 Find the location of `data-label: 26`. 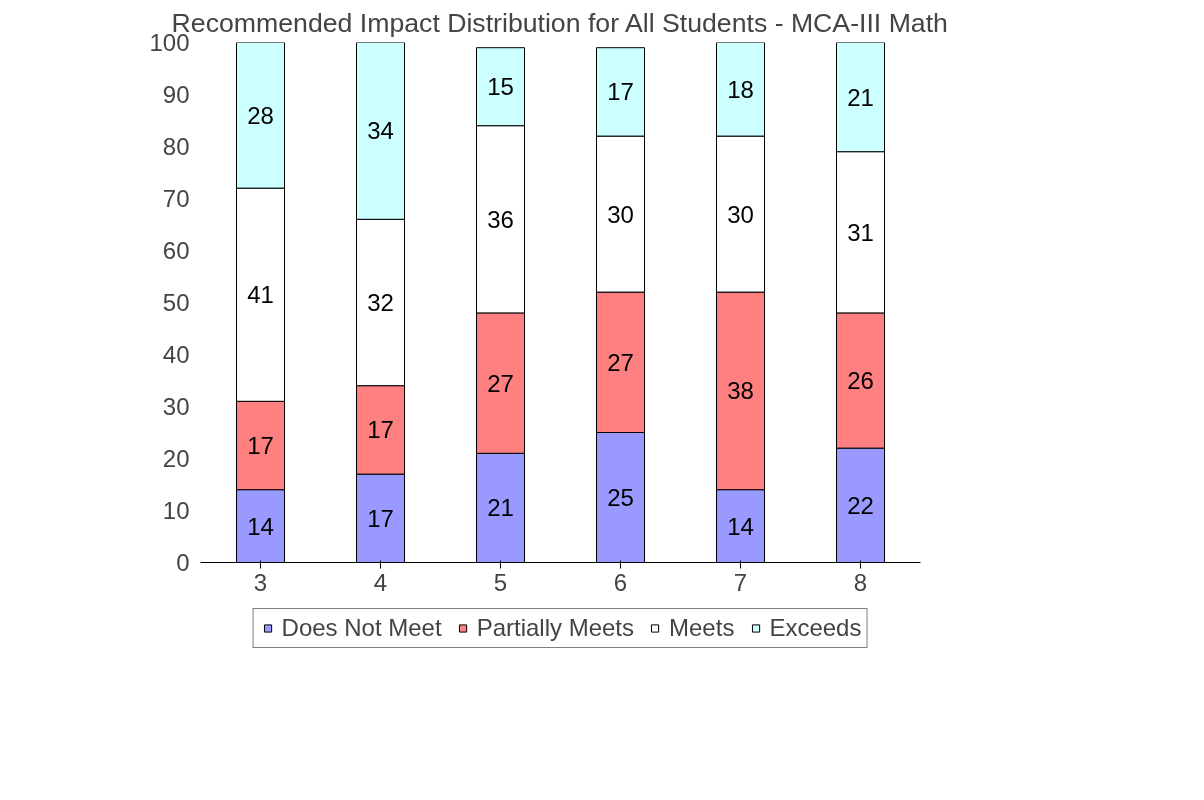

data-label: 26 is located at coordinates (860, 380).